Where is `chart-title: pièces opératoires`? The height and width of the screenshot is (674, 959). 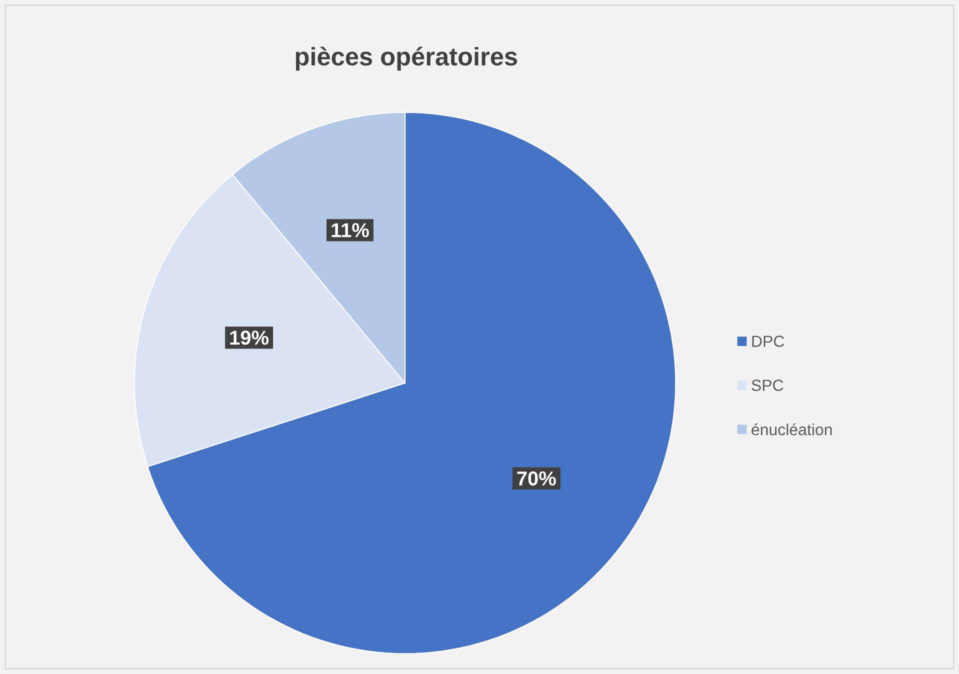
chart-title: pièces opératoires is located at coordinates (407, 58).